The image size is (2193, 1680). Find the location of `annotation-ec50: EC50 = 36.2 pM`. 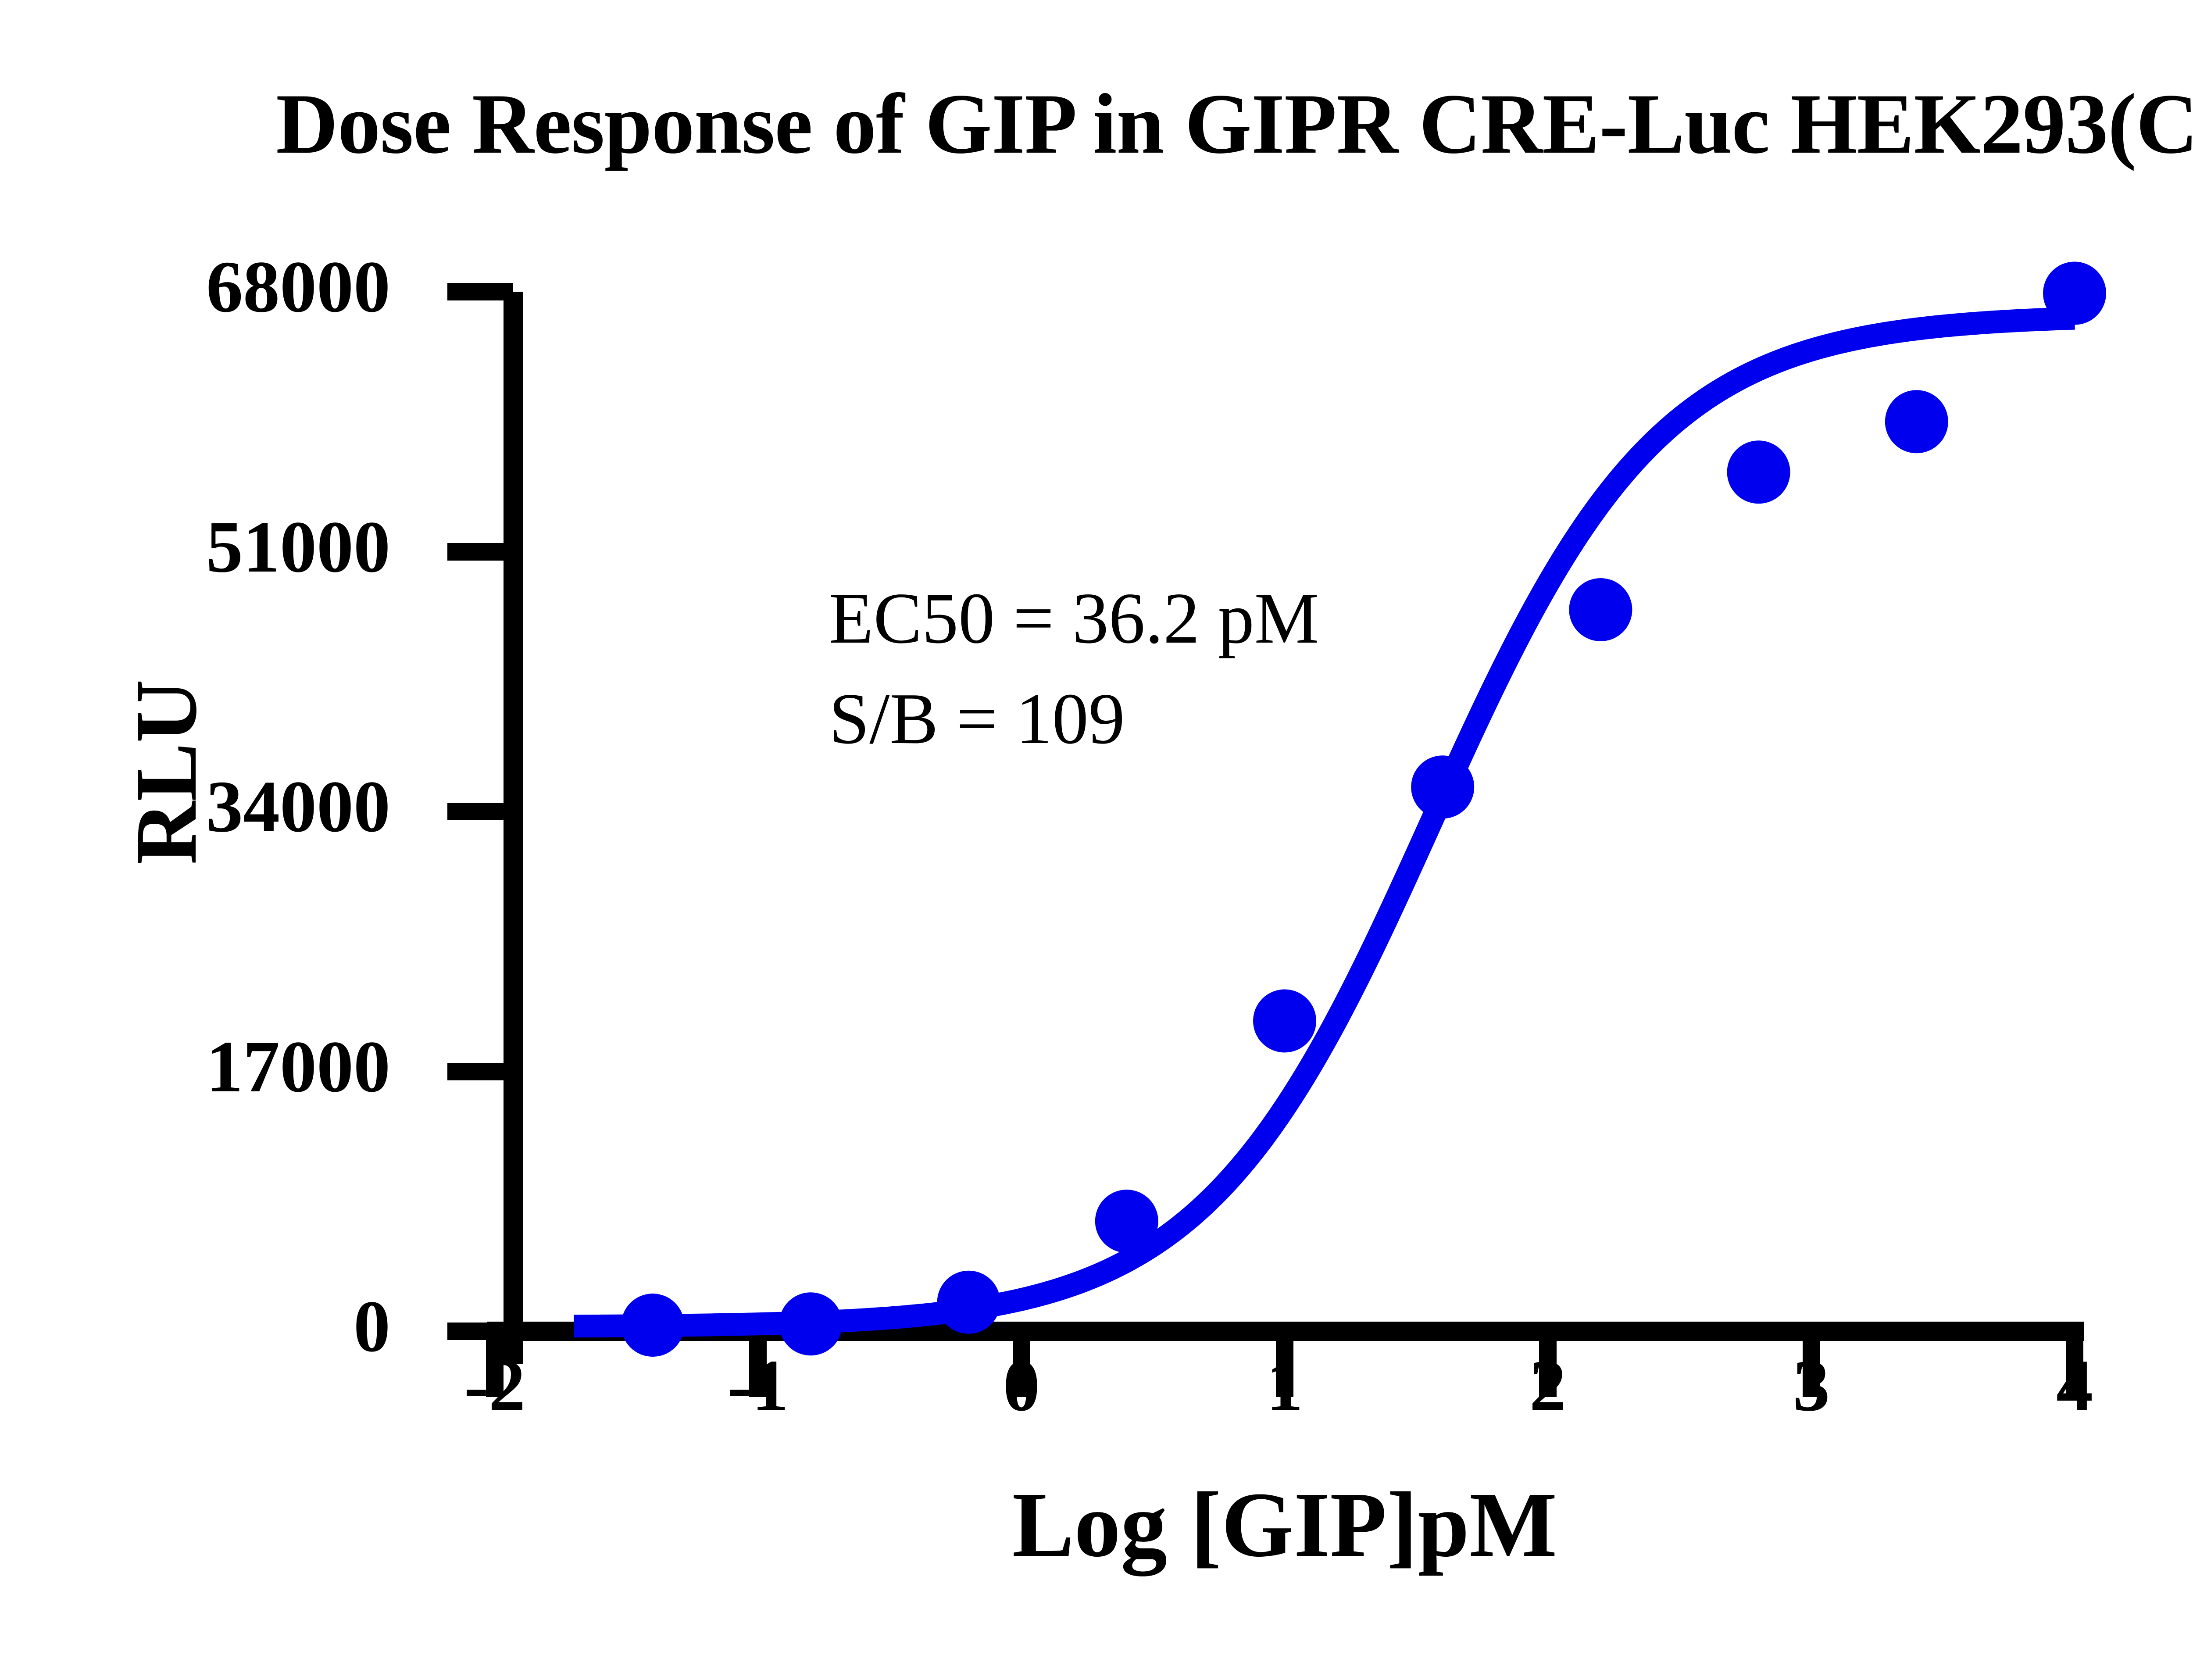

annotation-ec50: EC50 = 36.2 pM is located at coordinates (1074, 618).